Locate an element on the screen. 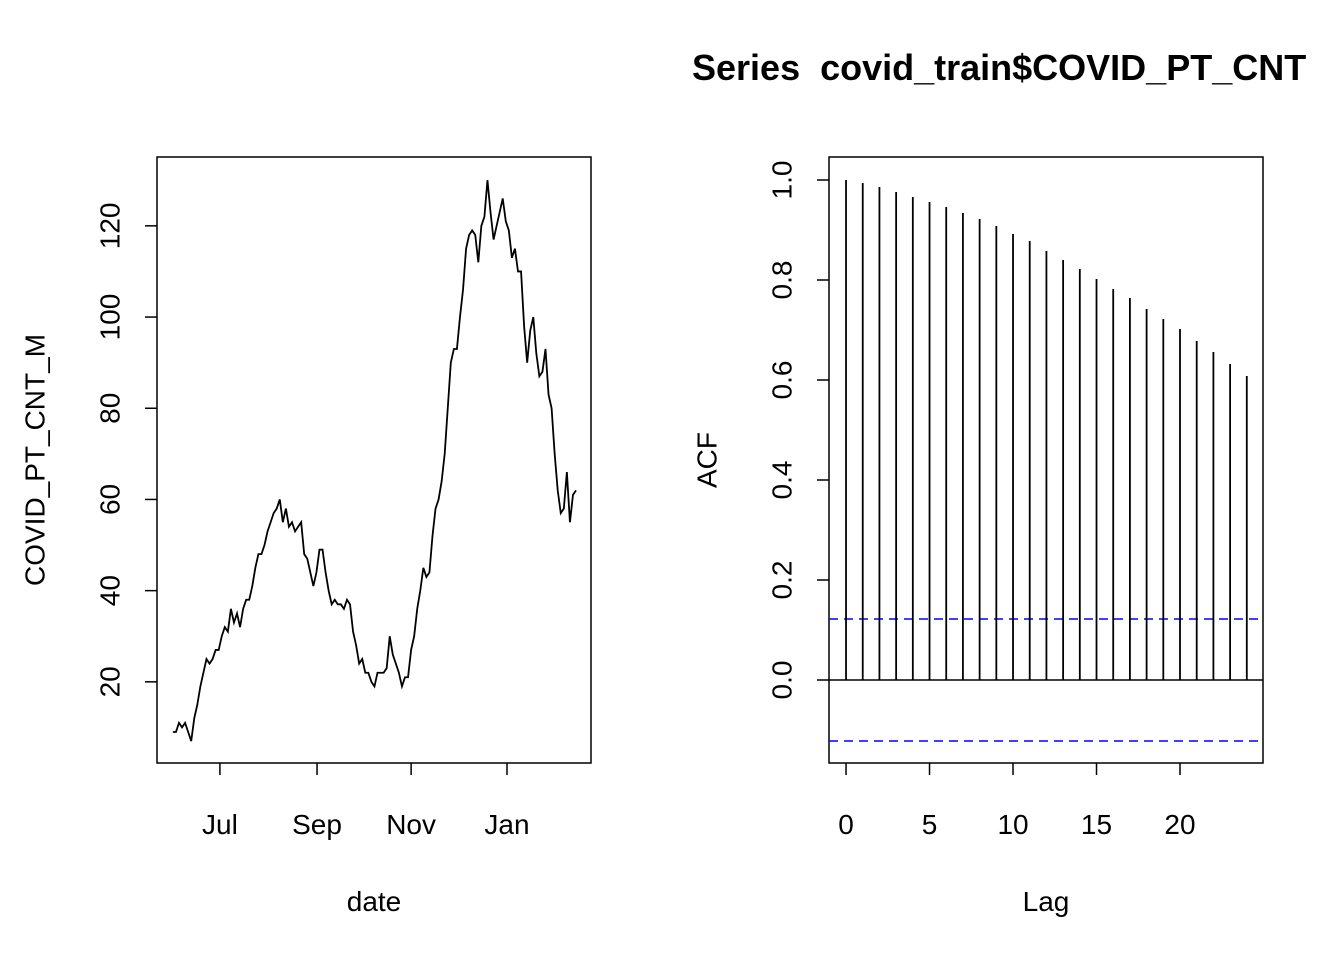 Image resolution: width=1344 pixels, height=960 pixels. x-tick-label: Nov is located at coordinates (411, 824).